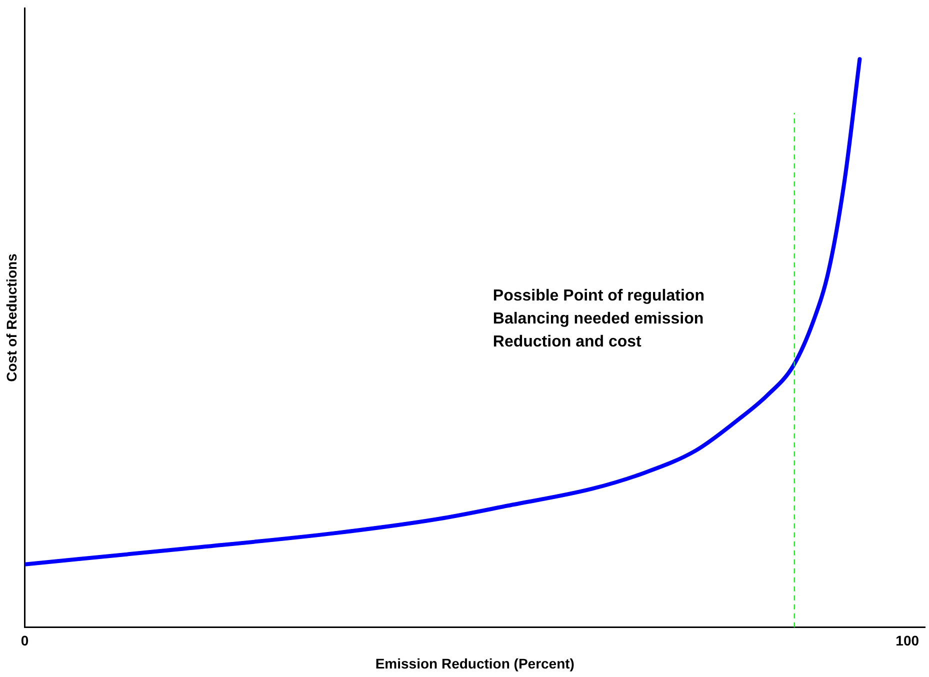 The image size is (929, 677). Describe the element at coordinates (11, 317) in the screenshot. I see `y-axis-title: Cost of Reductions` at that location.